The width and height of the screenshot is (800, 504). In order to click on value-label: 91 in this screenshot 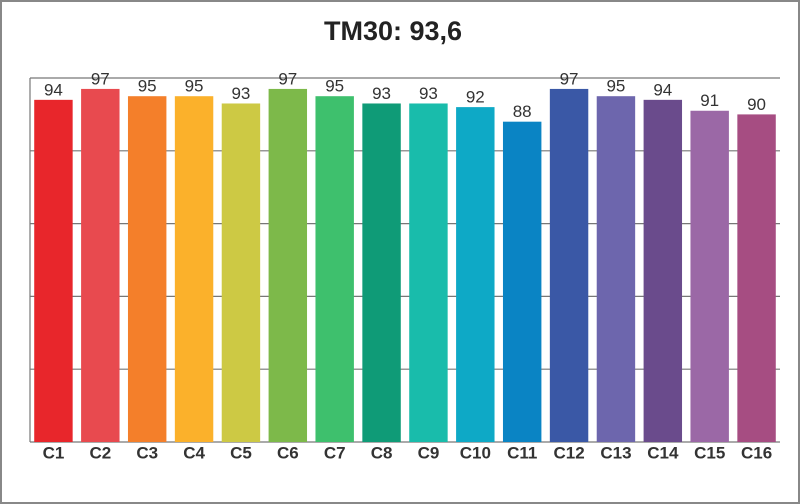, I will do `click(709, 100)`.